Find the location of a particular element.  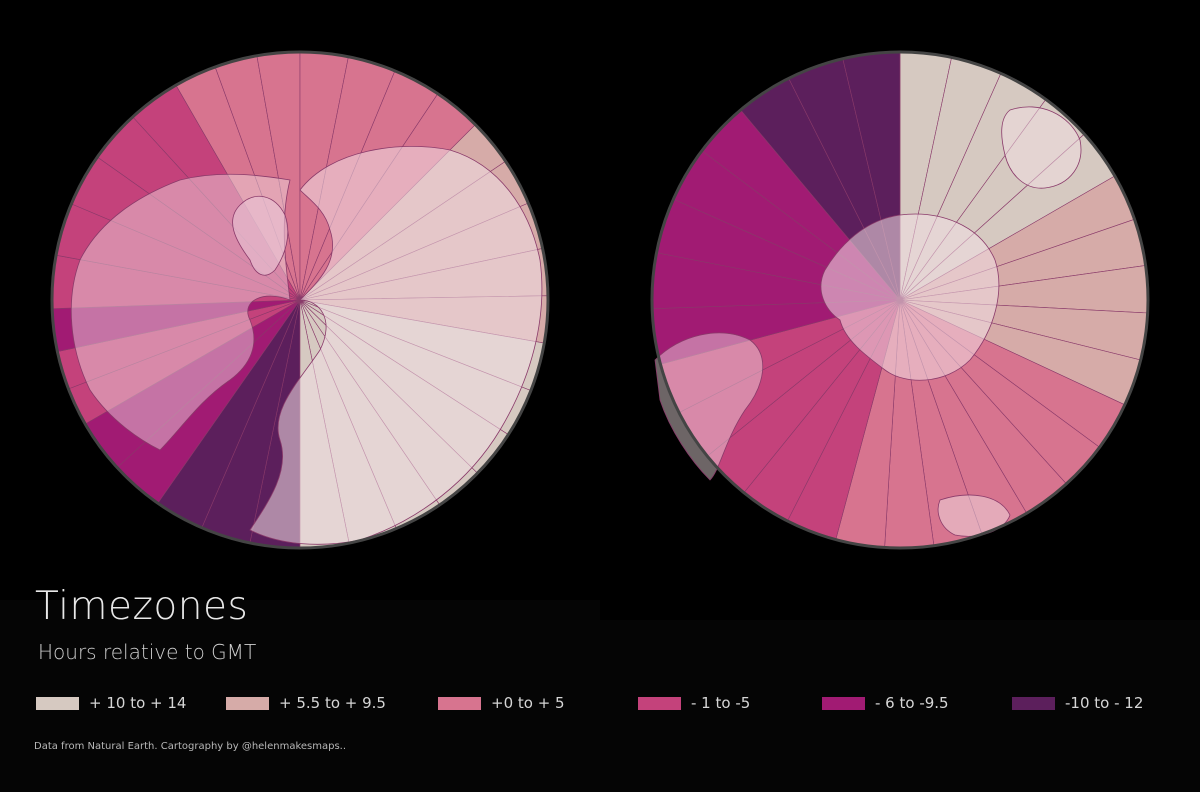

legend-item-minus-10-to-12: -10 to - 12 is located at coordinates (1077, 703).